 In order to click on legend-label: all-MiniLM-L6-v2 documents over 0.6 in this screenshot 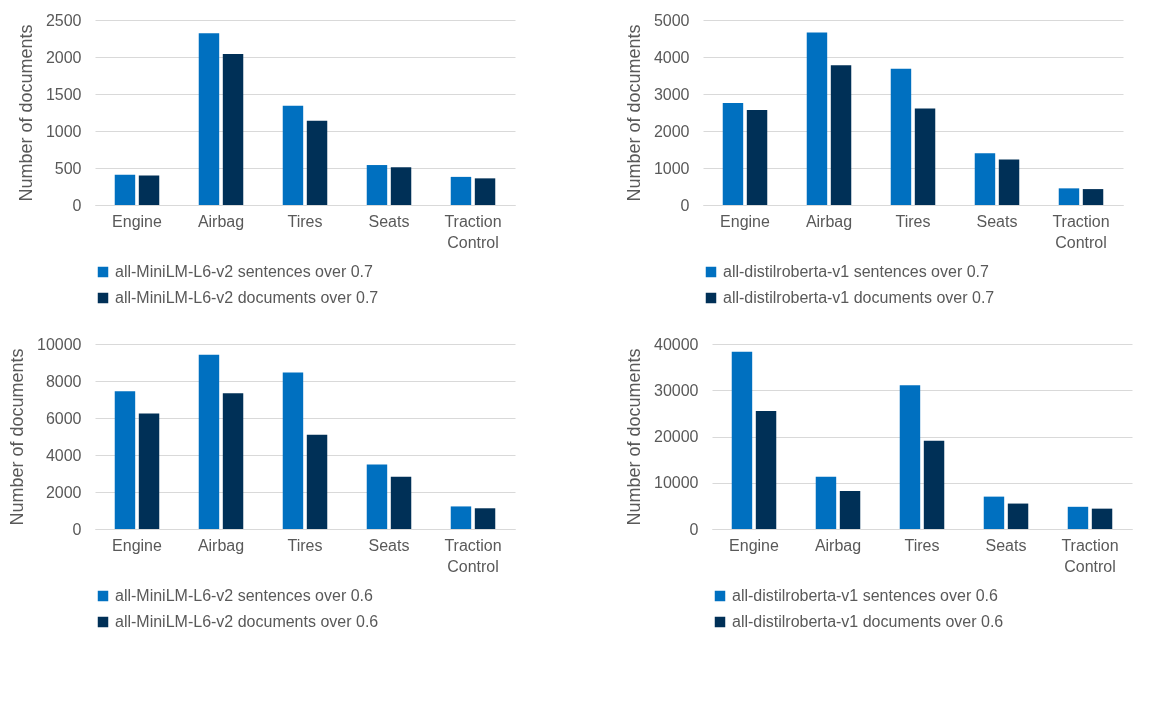, I will do `click(247, 621)`.